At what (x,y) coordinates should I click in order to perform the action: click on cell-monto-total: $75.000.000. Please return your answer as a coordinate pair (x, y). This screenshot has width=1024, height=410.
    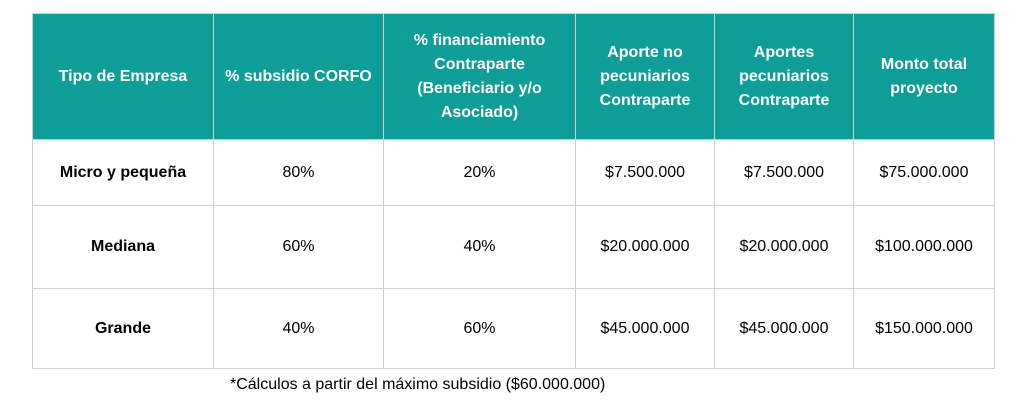
    Looking at the image, I should click on (924, 172).